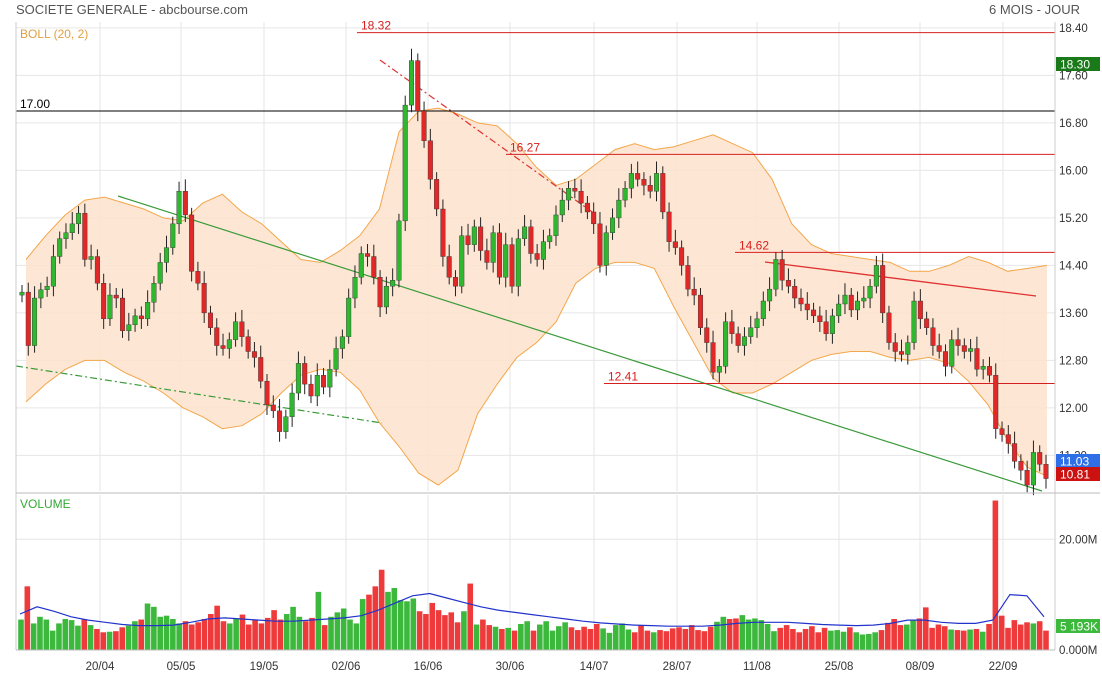 Image resolution: width=1102 pixels, height=677 pixels. Describe the element at coordinates (1073, 314) in the screenshot. I see `y-tick-label: 13.60` at that location.